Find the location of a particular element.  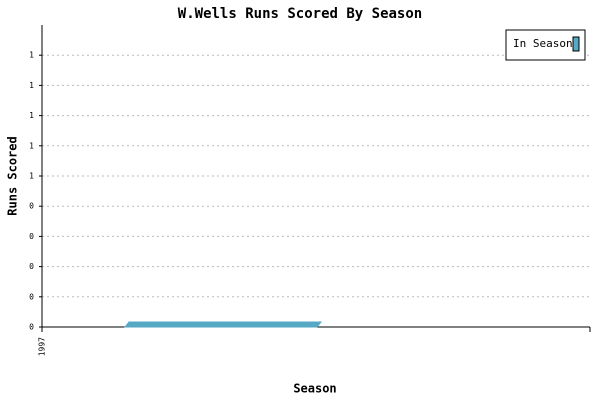

legend-swatch is located at coordinates (576, 44).